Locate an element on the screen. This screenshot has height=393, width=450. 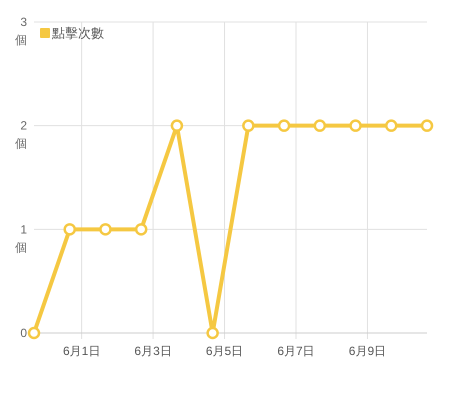
x-tick-label: 6月9日 is located at coordinates (367, 351).